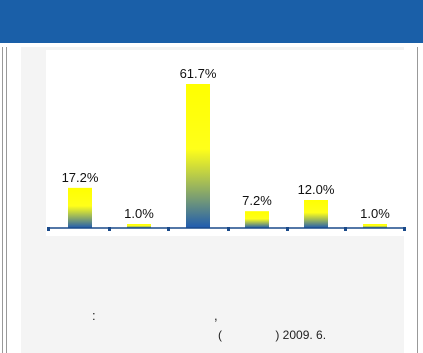  I want to click on source-date-line: ( ) 2009. 6., so click(272, 335).